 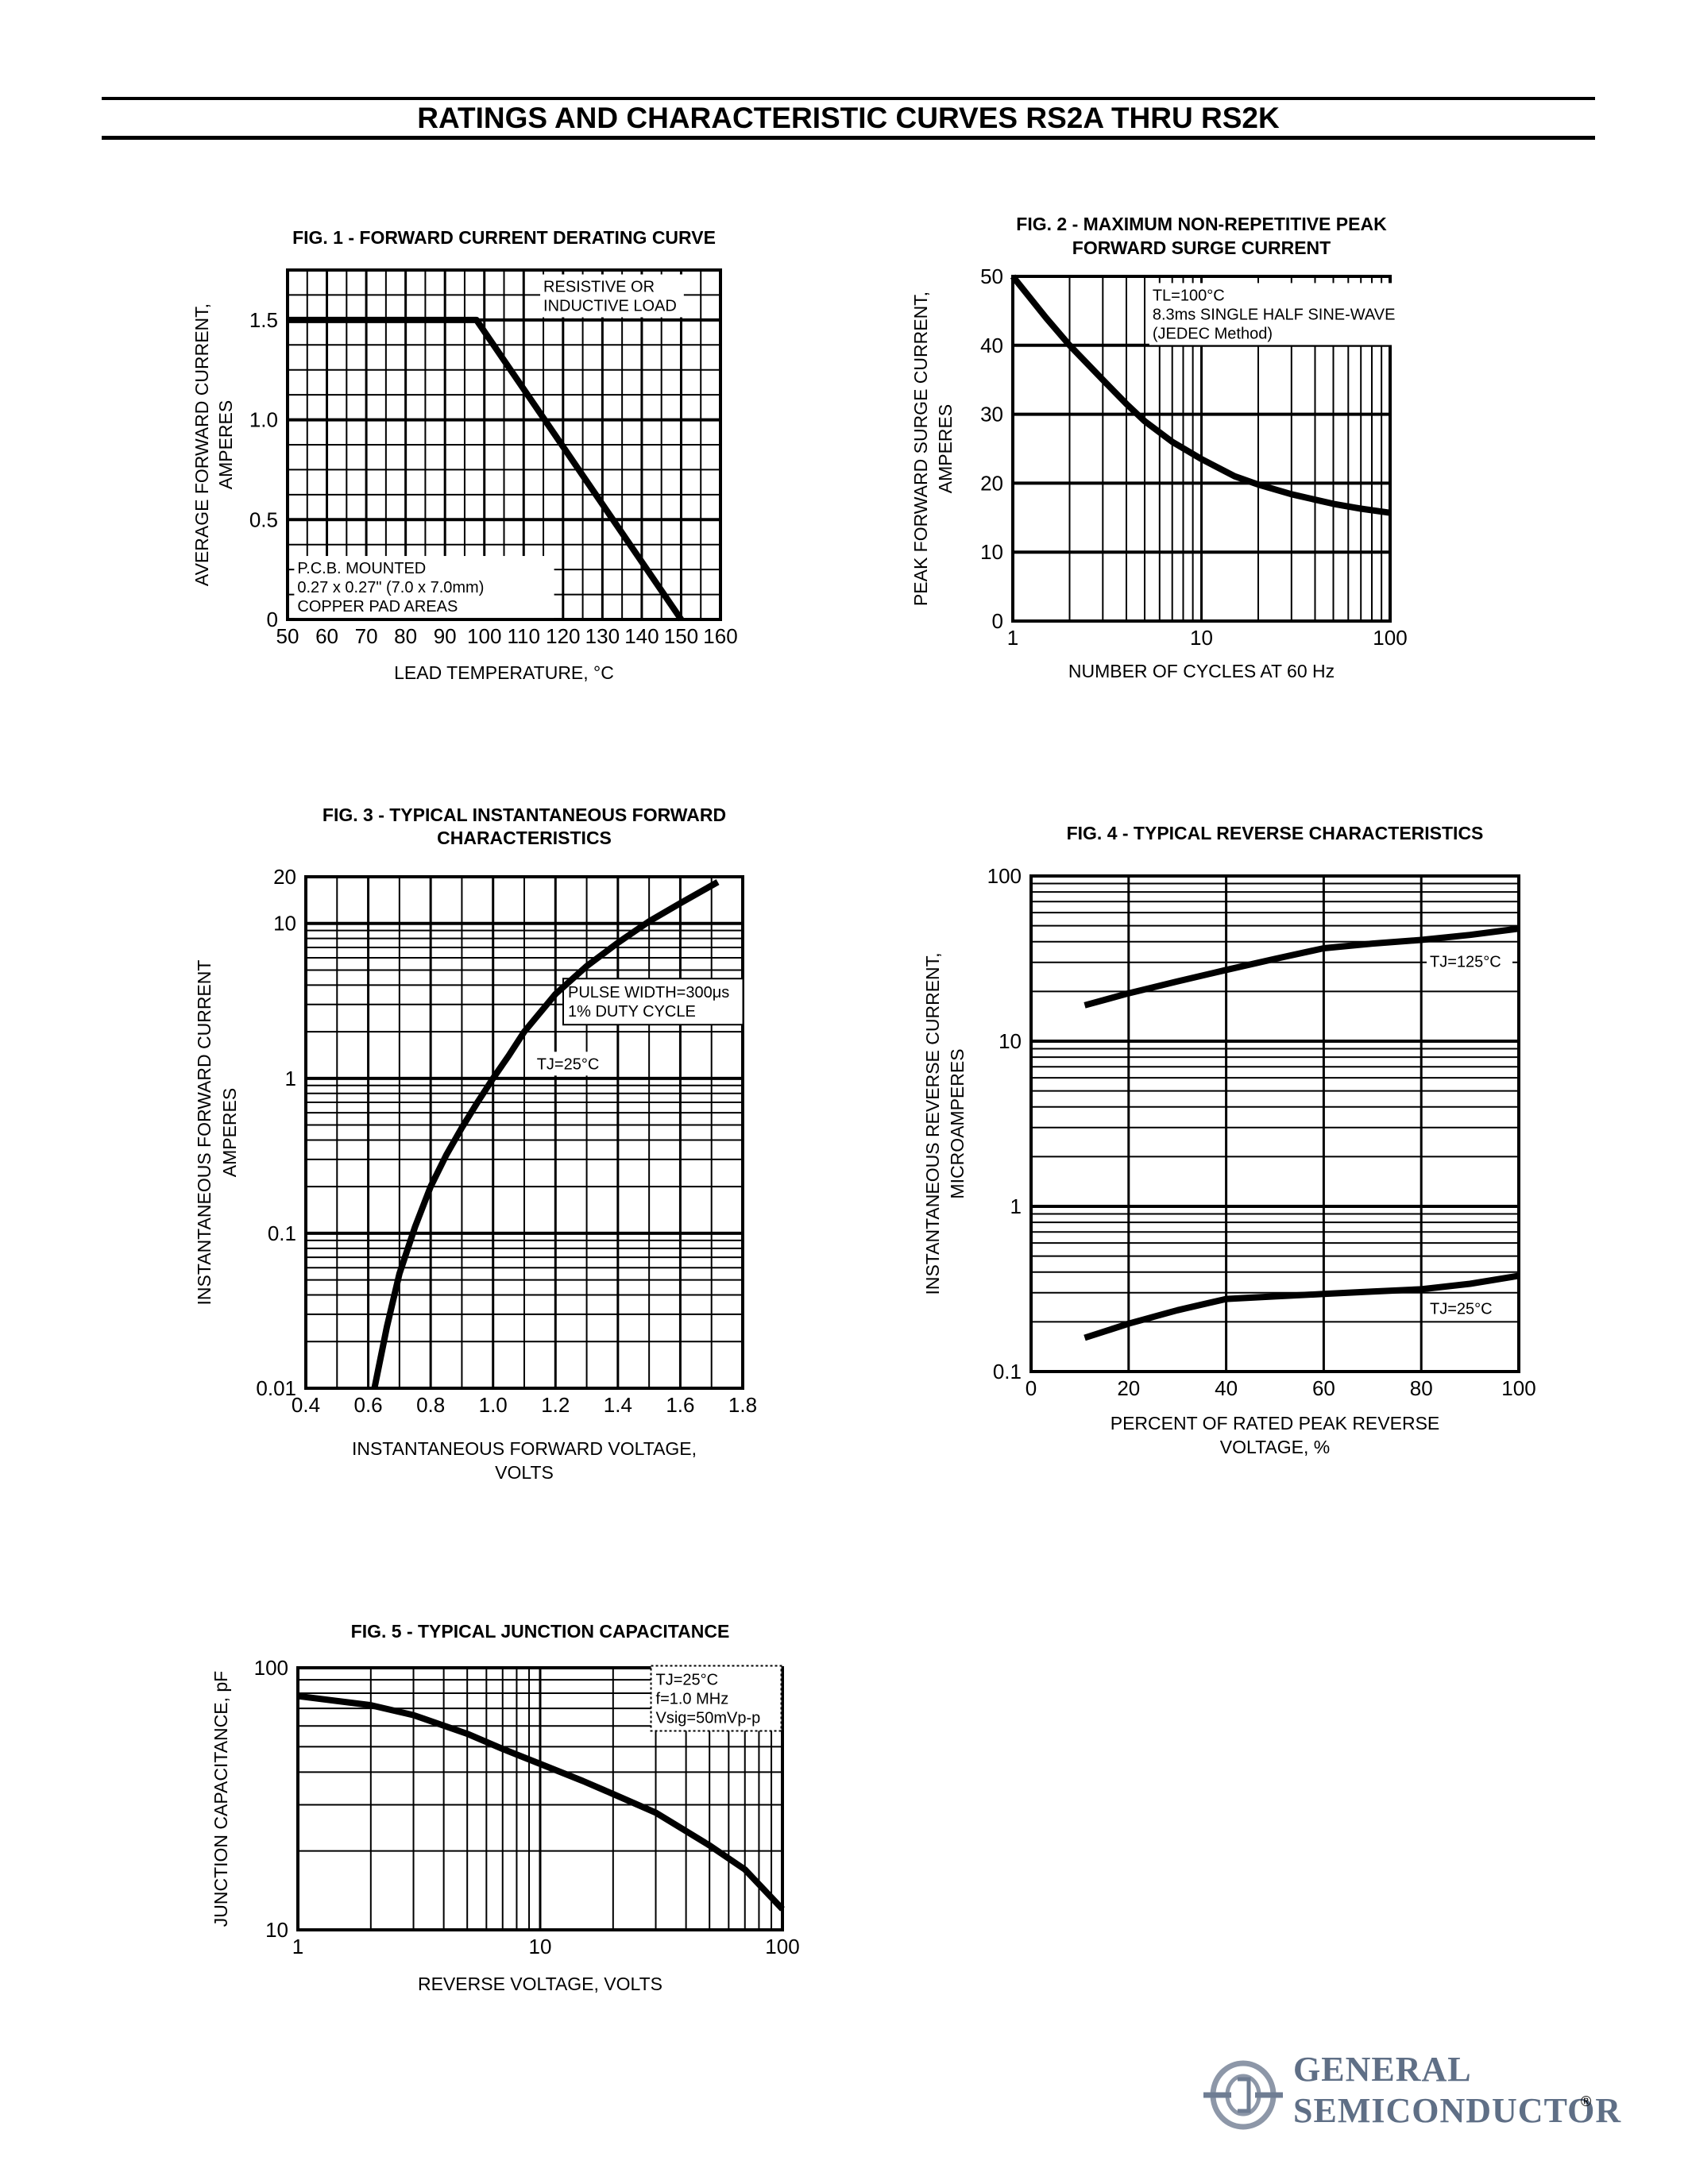 What do you see at coordinates (226, 444) in the screenshot?
I see `fig1-y-axis-label: AMPERES` at bounding box center [226, 444].